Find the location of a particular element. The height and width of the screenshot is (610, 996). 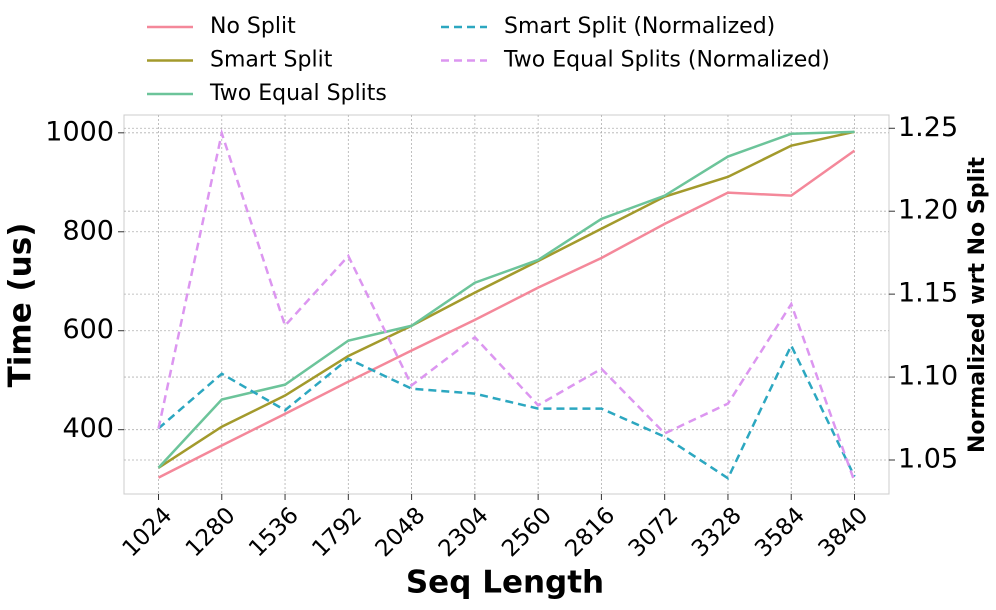

y2-tick-label: 1.15 is located at coordinates (928, 293).